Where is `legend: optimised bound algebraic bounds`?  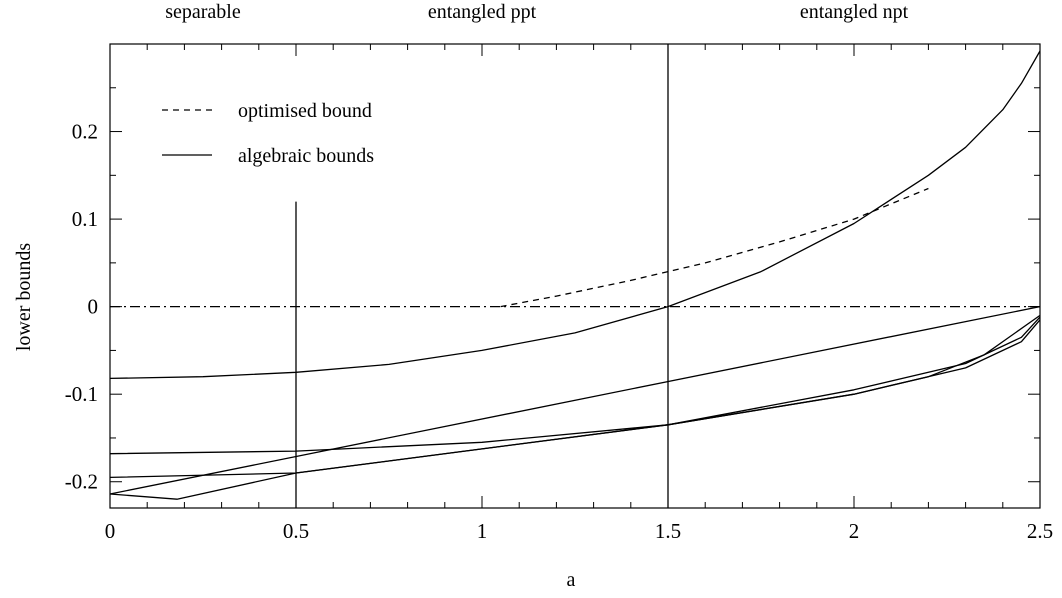
legend: optimised bound algebraic bounds is located at coordinates (268, 133).